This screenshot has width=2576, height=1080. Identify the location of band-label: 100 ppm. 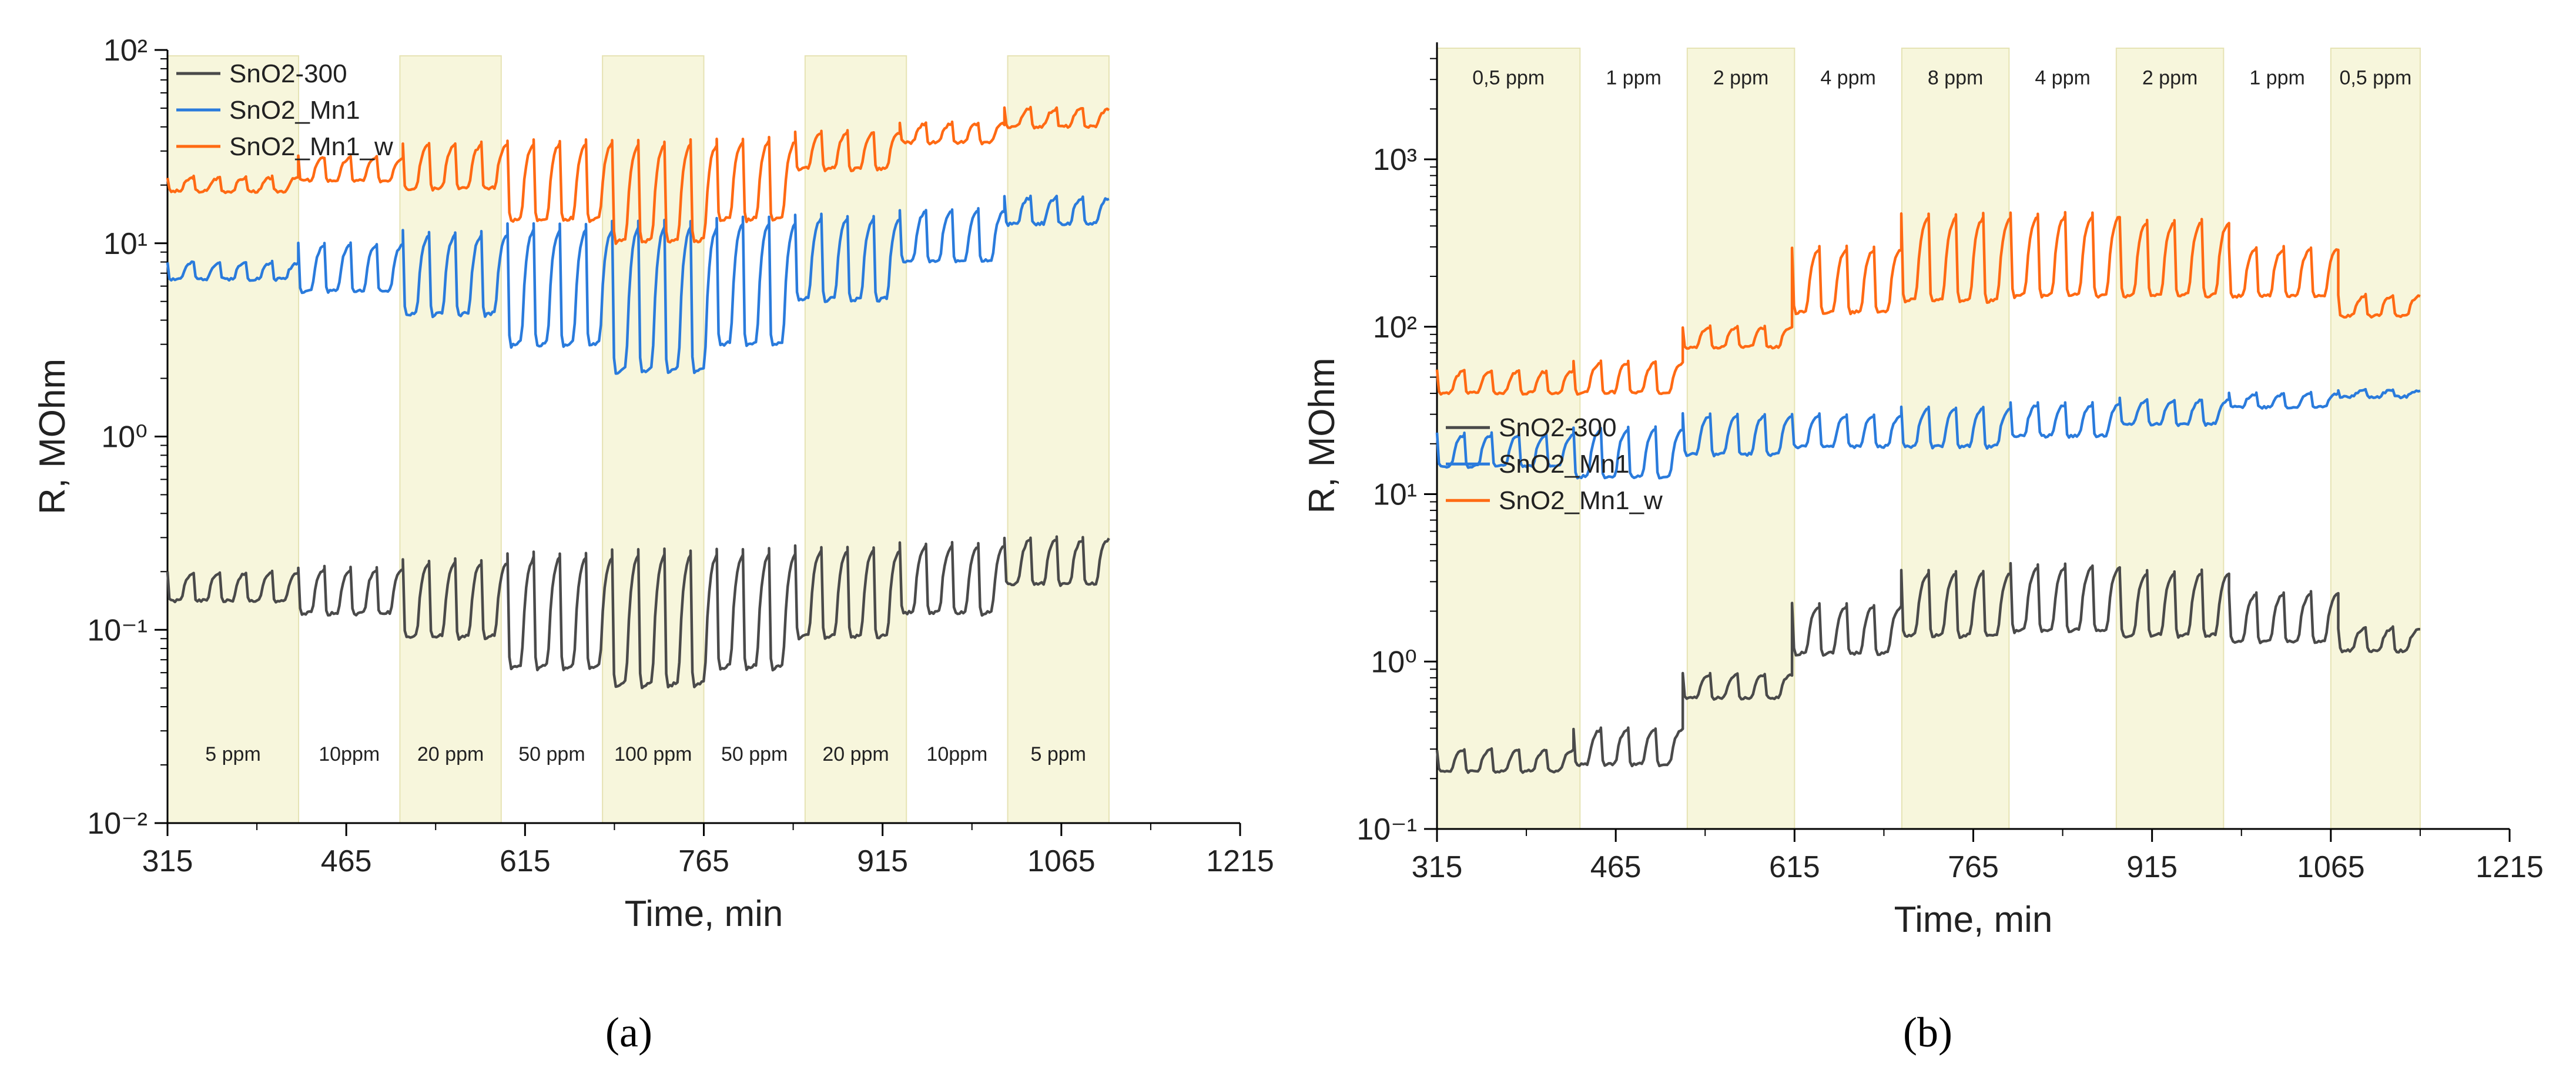
(653, 754).